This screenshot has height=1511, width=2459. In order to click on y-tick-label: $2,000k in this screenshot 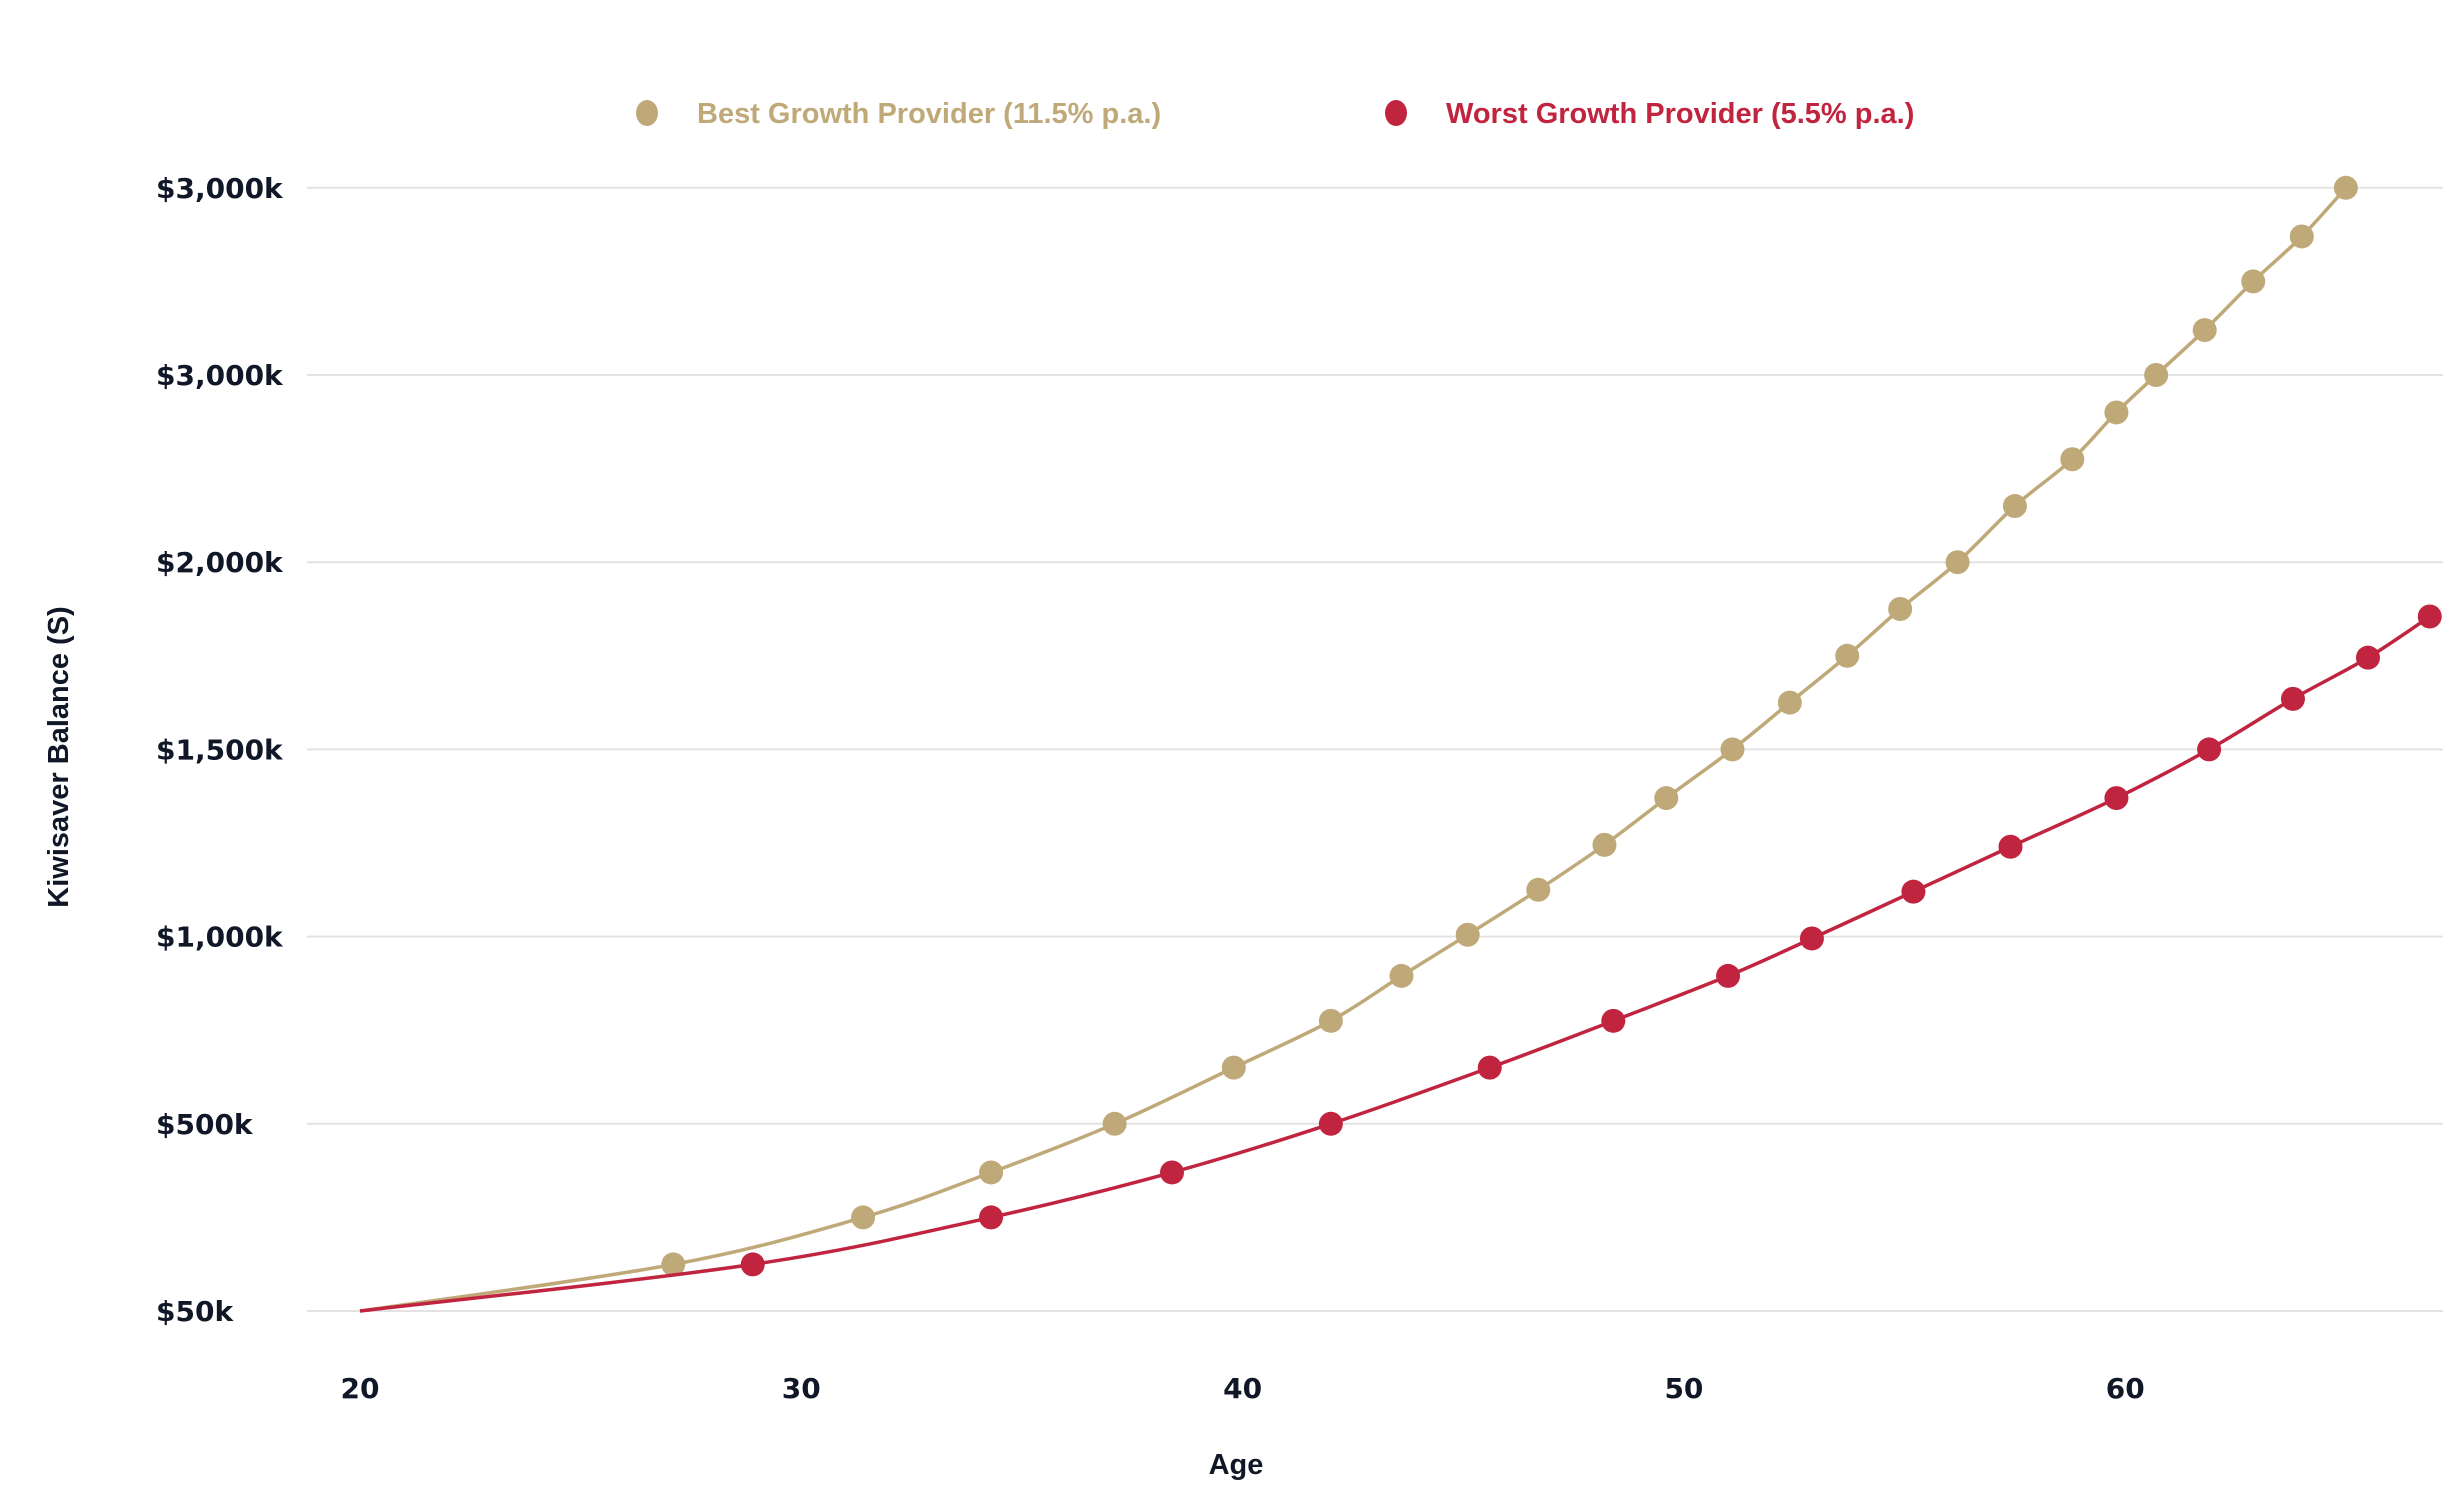, I will do `click(220, 562)`.